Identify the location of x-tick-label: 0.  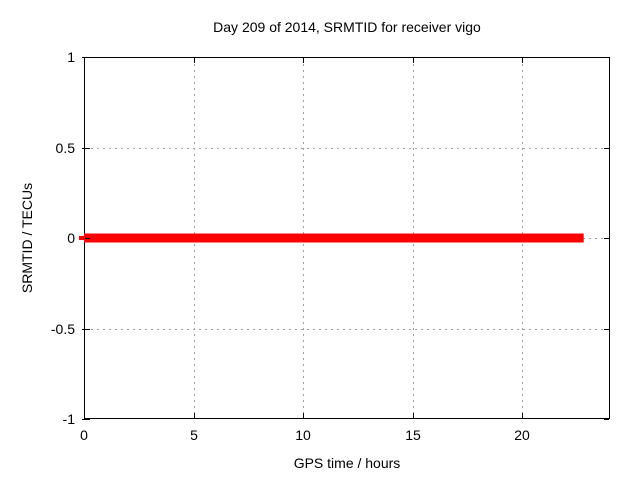
(84, 435).